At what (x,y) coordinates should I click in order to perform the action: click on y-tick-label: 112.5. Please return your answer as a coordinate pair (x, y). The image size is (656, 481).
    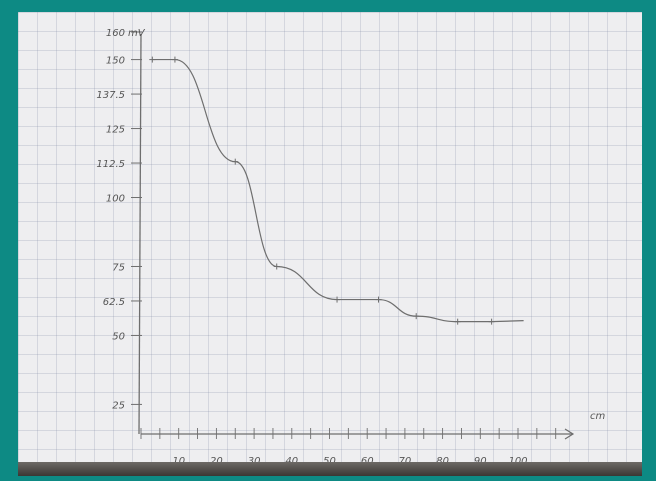
    Looking at the image, I should click on (110, 164).